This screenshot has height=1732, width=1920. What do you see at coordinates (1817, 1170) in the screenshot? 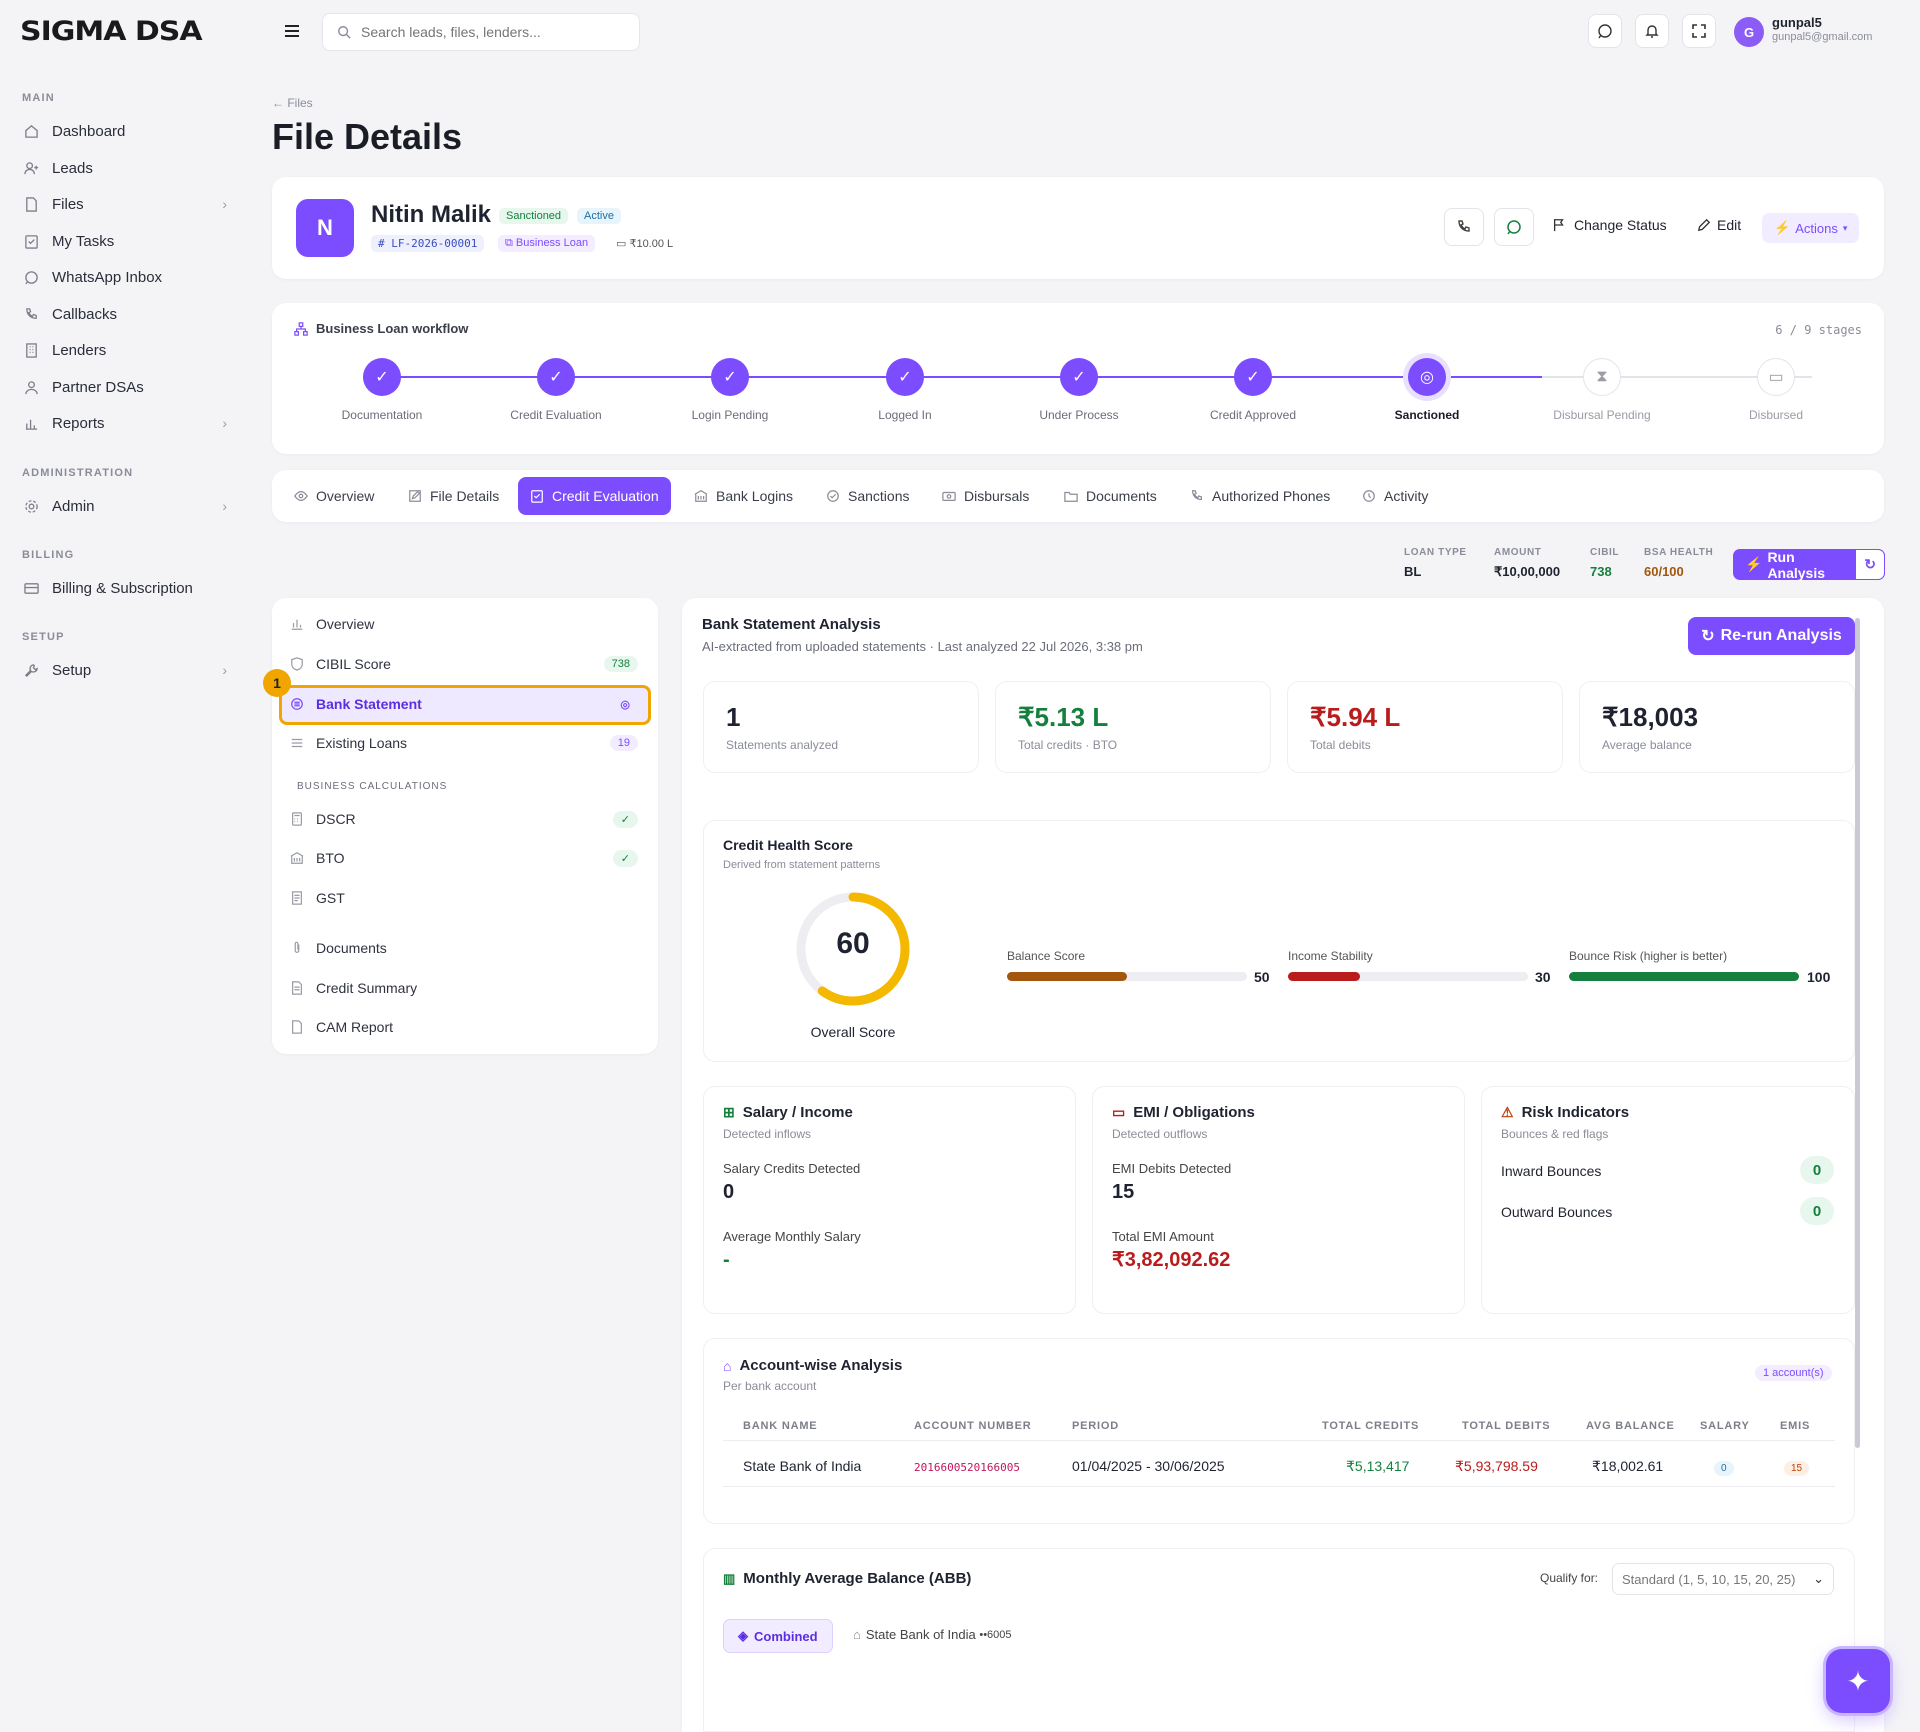
I see `inward-bounces-value: 0` at bounding box center [1817, 1170].